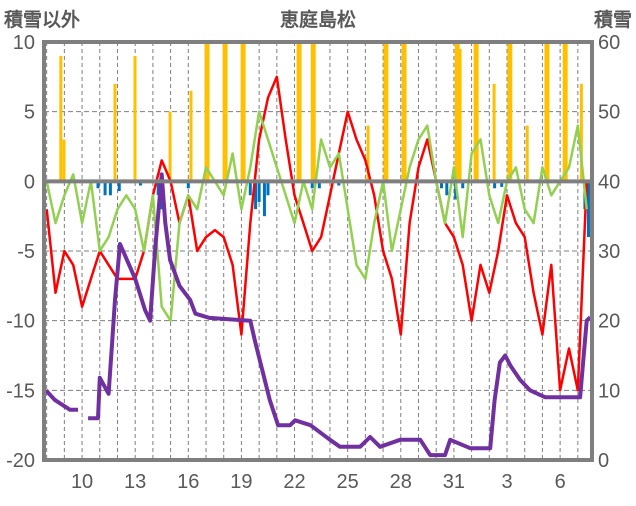 The image size is (636, 506). What do you see at coordinates (609, 391) in the screenshot?
I see `right-axis-tick-label: 10` at bounding box center [609, 391].